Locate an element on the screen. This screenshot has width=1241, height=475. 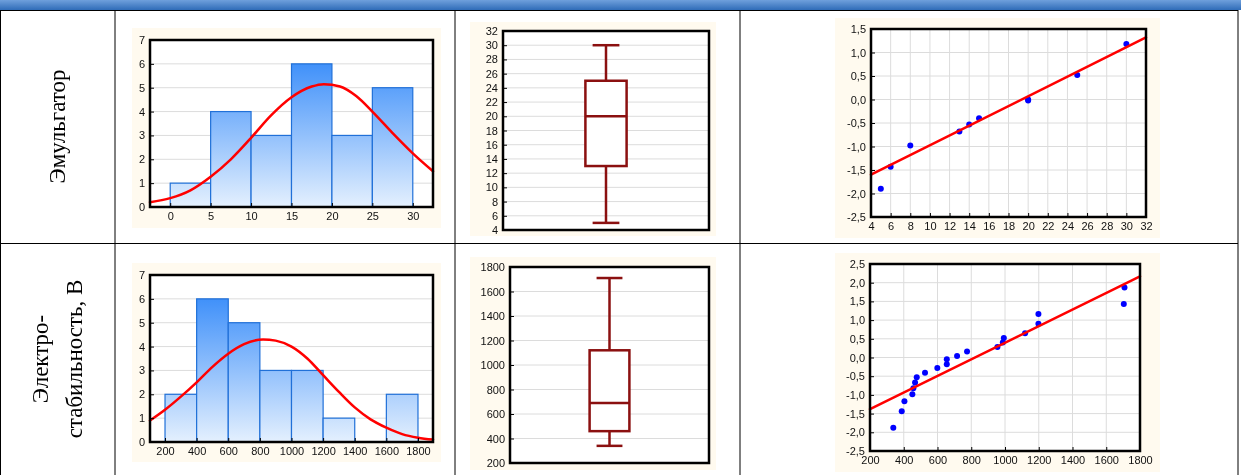
y-tick-label: 30 is located at coordinates (491, 45).